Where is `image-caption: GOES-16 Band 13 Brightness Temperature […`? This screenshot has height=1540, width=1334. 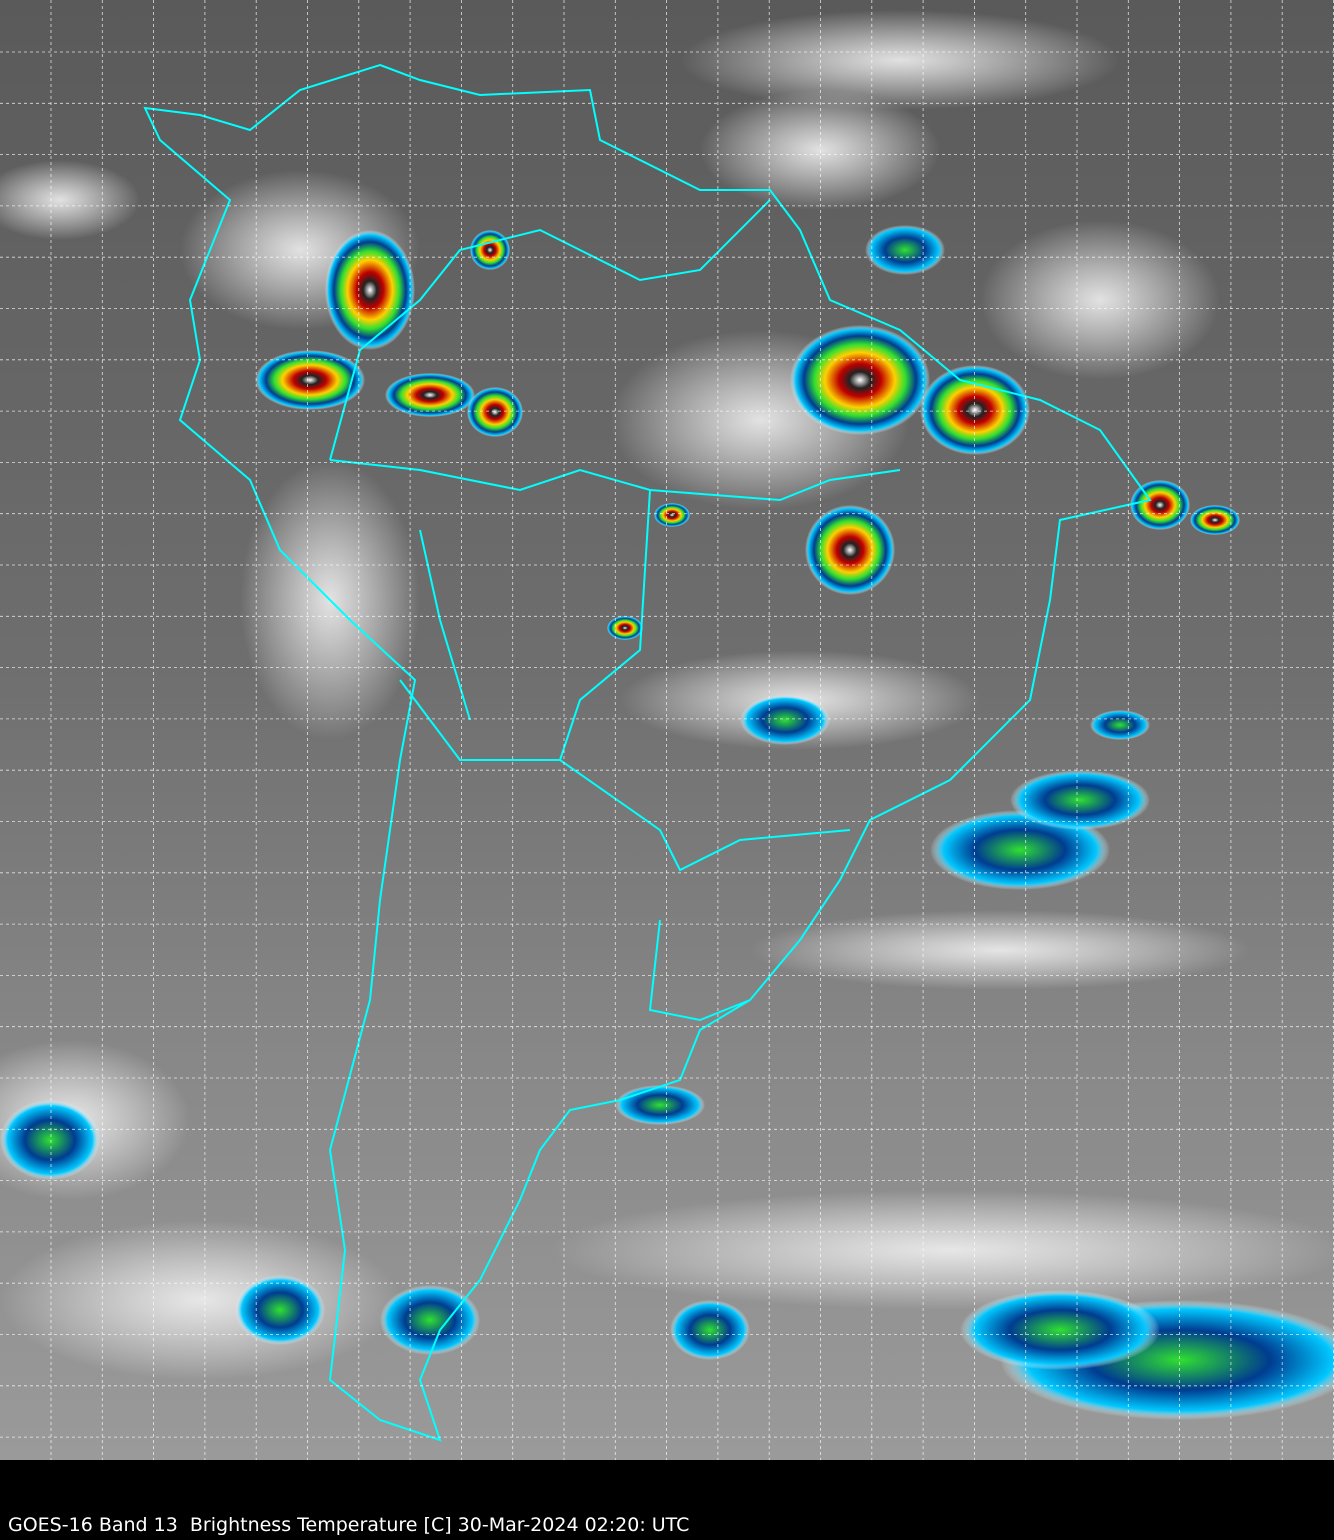 image-caption: GOES-16 Band 13 Brightness Temperature [… is located at coordinates (349, 1525).